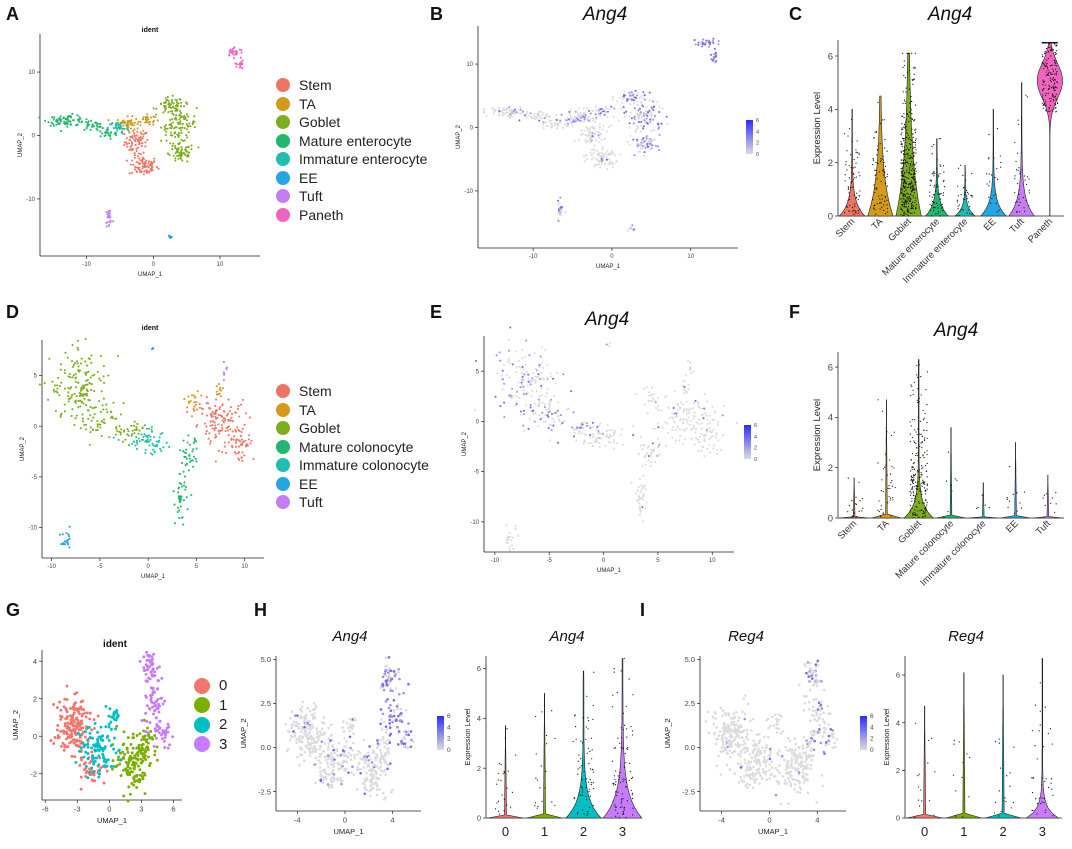 This screenshot has height=849, width=1072. I want to click on x-tick-label: -5, so click(550, 561).